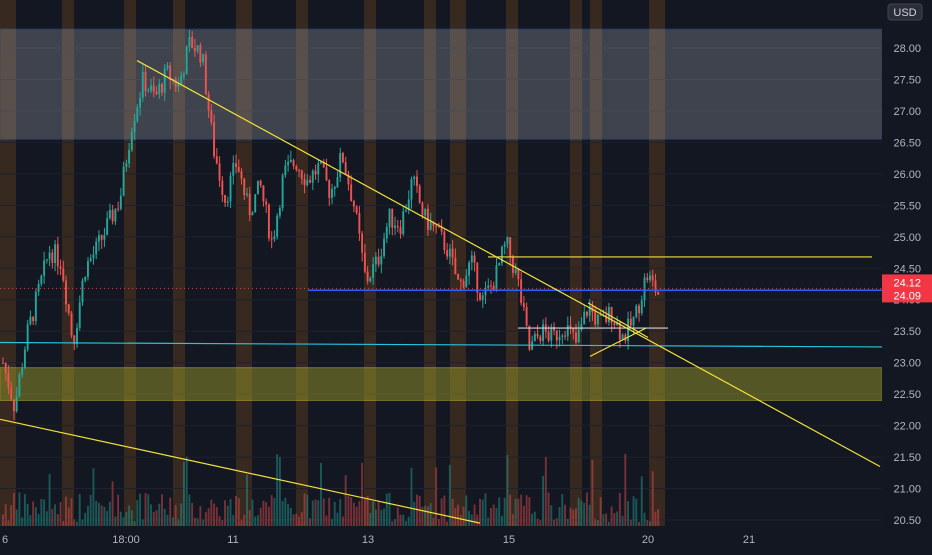 This screenshot has width=932, height=555. Describe the element at coordinates (749, 540) in the screenshot. I see `time-tick-label: 21` at that location.